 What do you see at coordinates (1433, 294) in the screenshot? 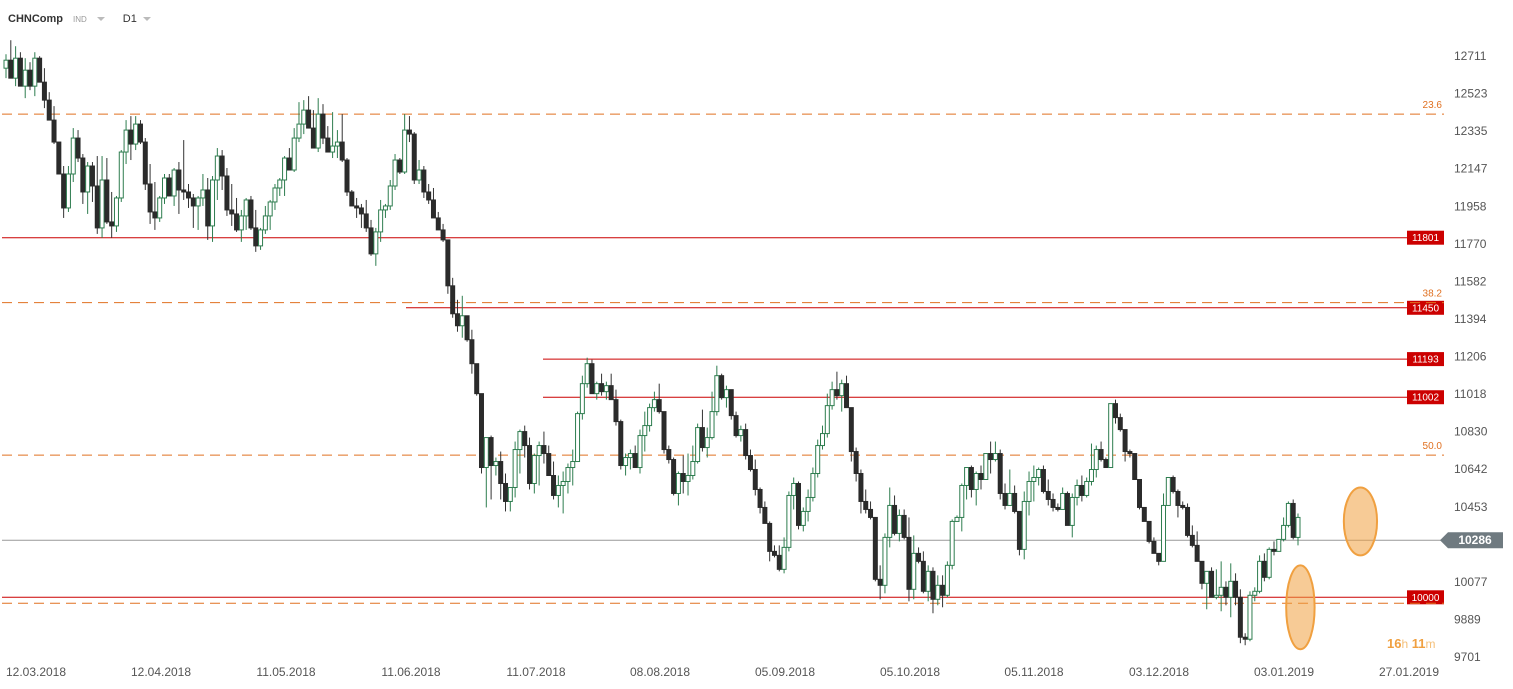
I see `fibonacci-label: 38.2` at bounding box center [1433, 294].